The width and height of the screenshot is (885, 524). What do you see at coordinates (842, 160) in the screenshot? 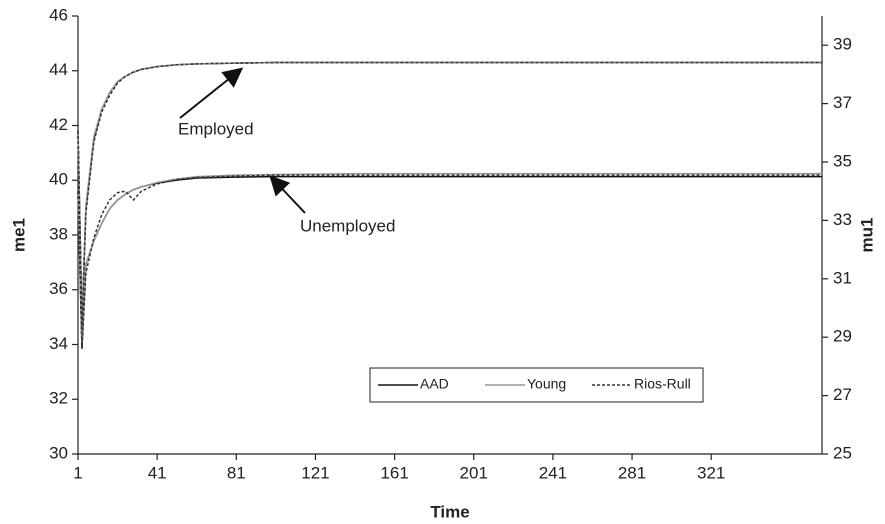
I see `y2-tick-label: 35` at bounding box center [842, 160].